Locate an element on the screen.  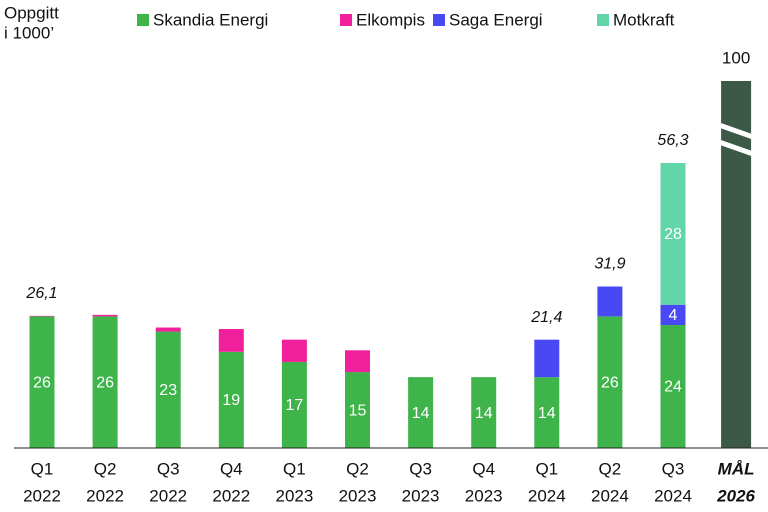
value-label: 23 is located at coordinates (168, 390).